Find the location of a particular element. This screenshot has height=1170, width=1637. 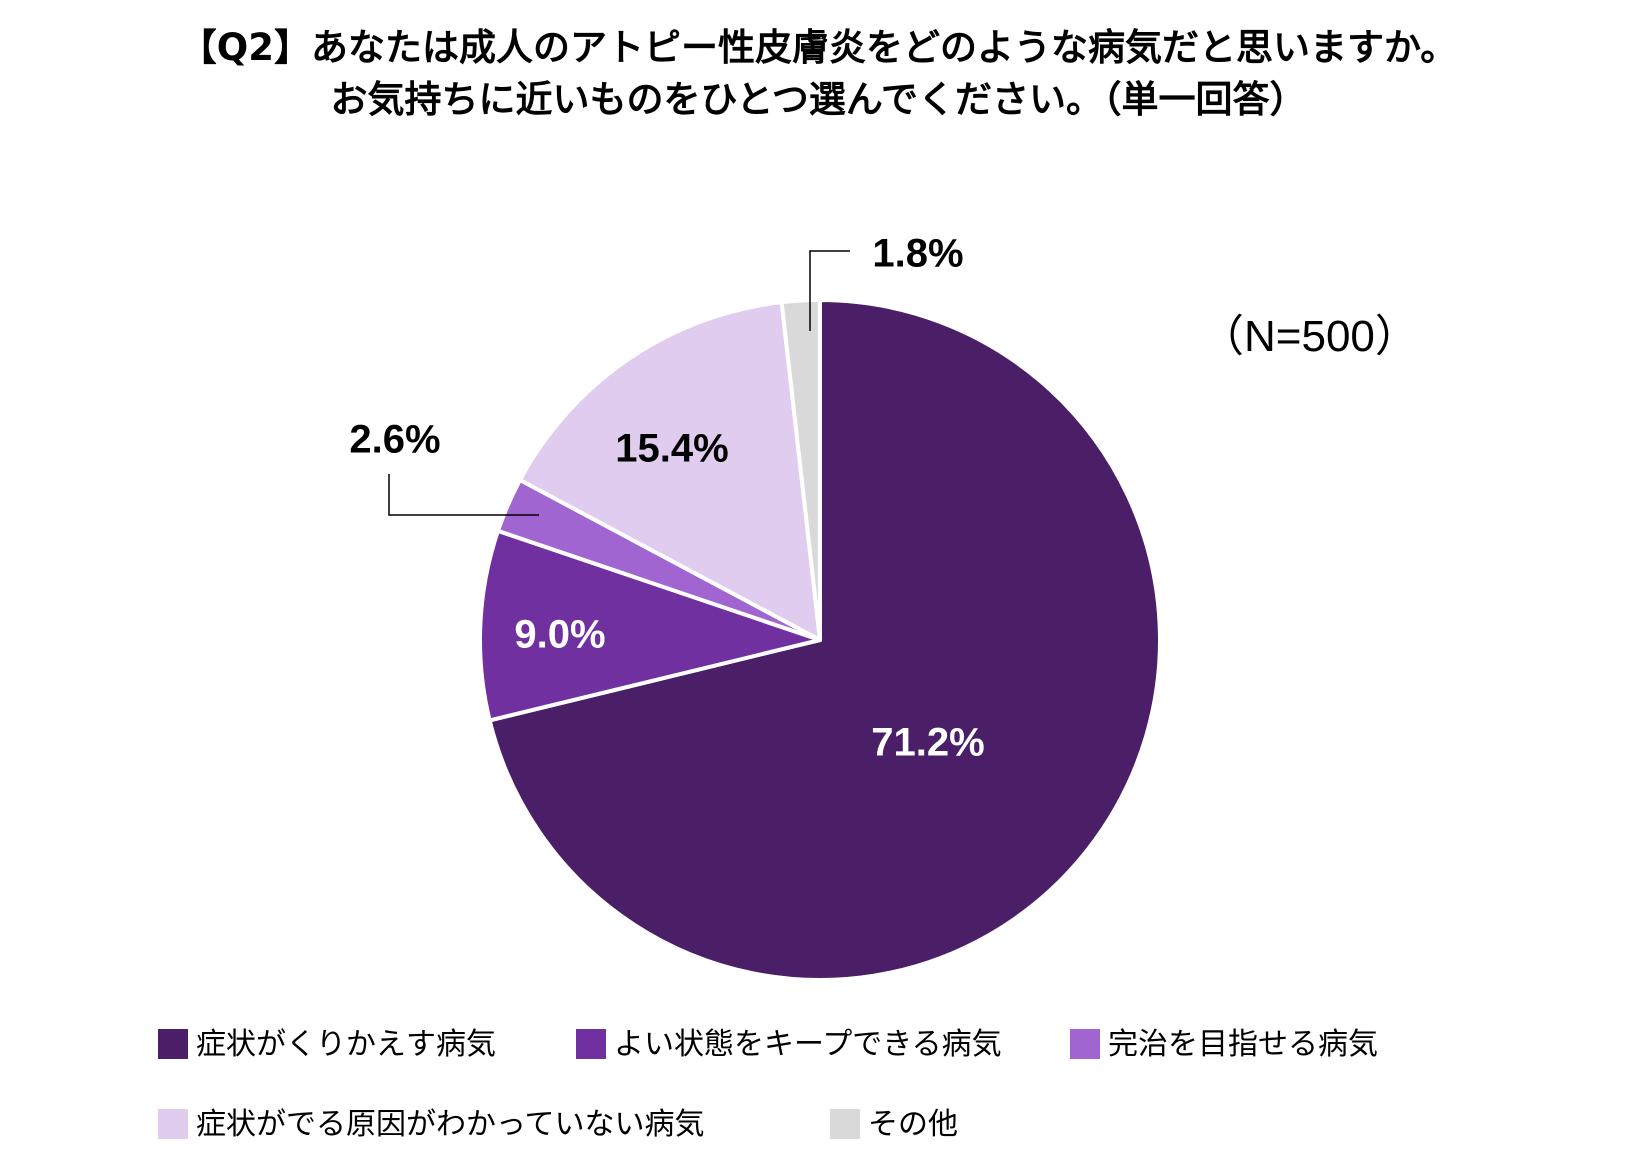

legend-label: 完治を目指せる病気 is located at coordinates (1243, 1044).